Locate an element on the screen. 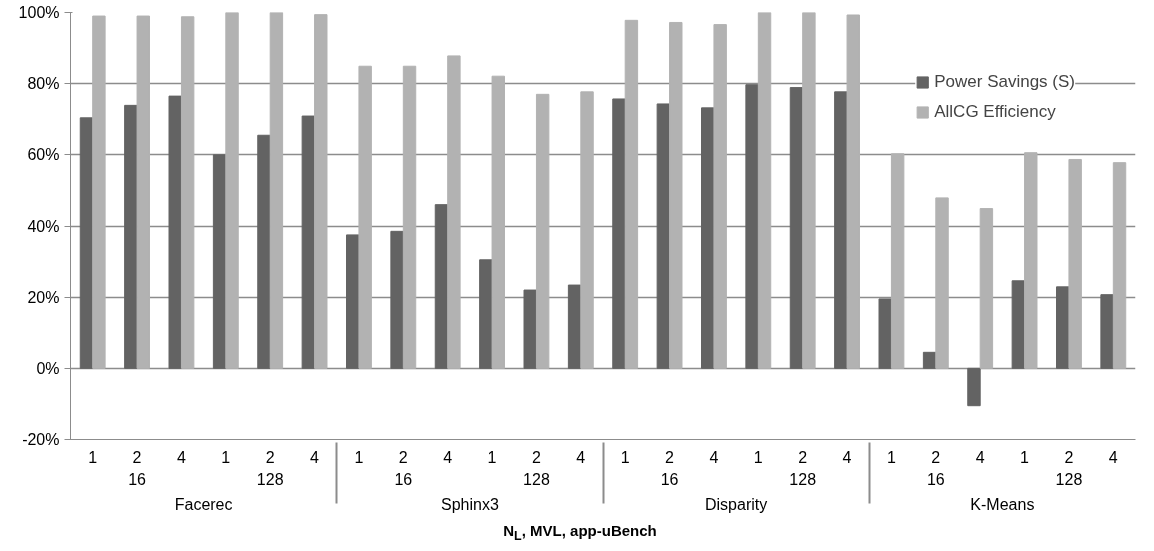 Image resolution: width=1154 pixels, height=551 pixels. y-tick-label: 20% is located at coordinates (43, 297).